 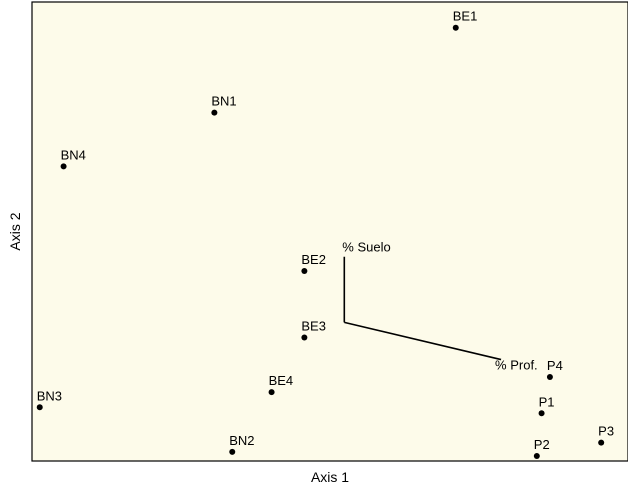 I want to click on point-be2, so click(x=304, y=270).